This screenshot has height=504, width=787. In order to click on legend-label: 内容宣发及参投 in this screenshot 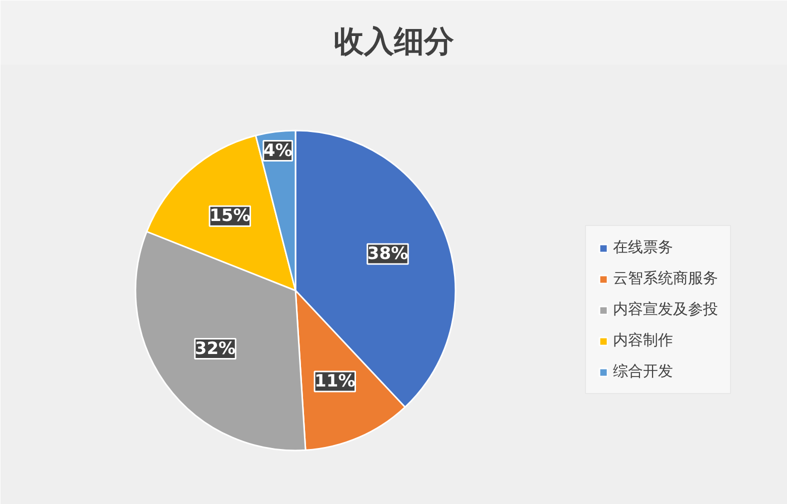, I will do `click(665, 309)`.